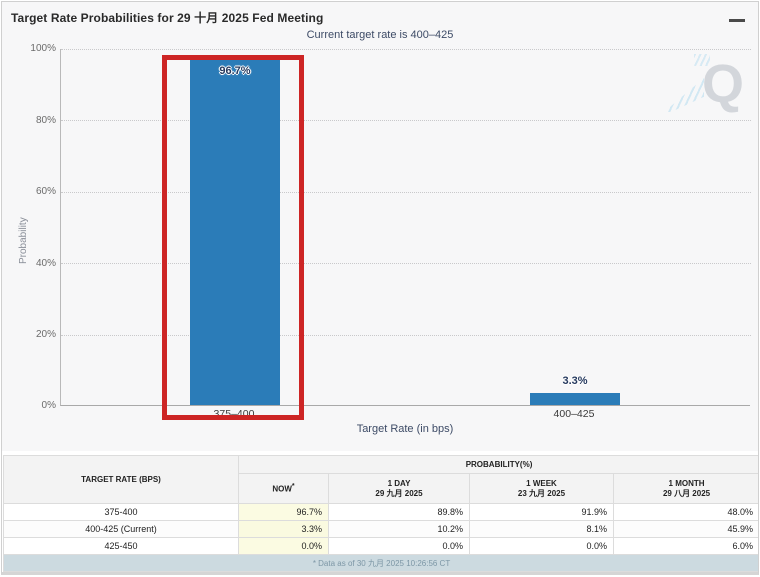 The height and width of the screenshot is (577, 760). Describe the element at coordinates (45, 191) in the screenshot. I see `y-tick-60: 60%` at that location.